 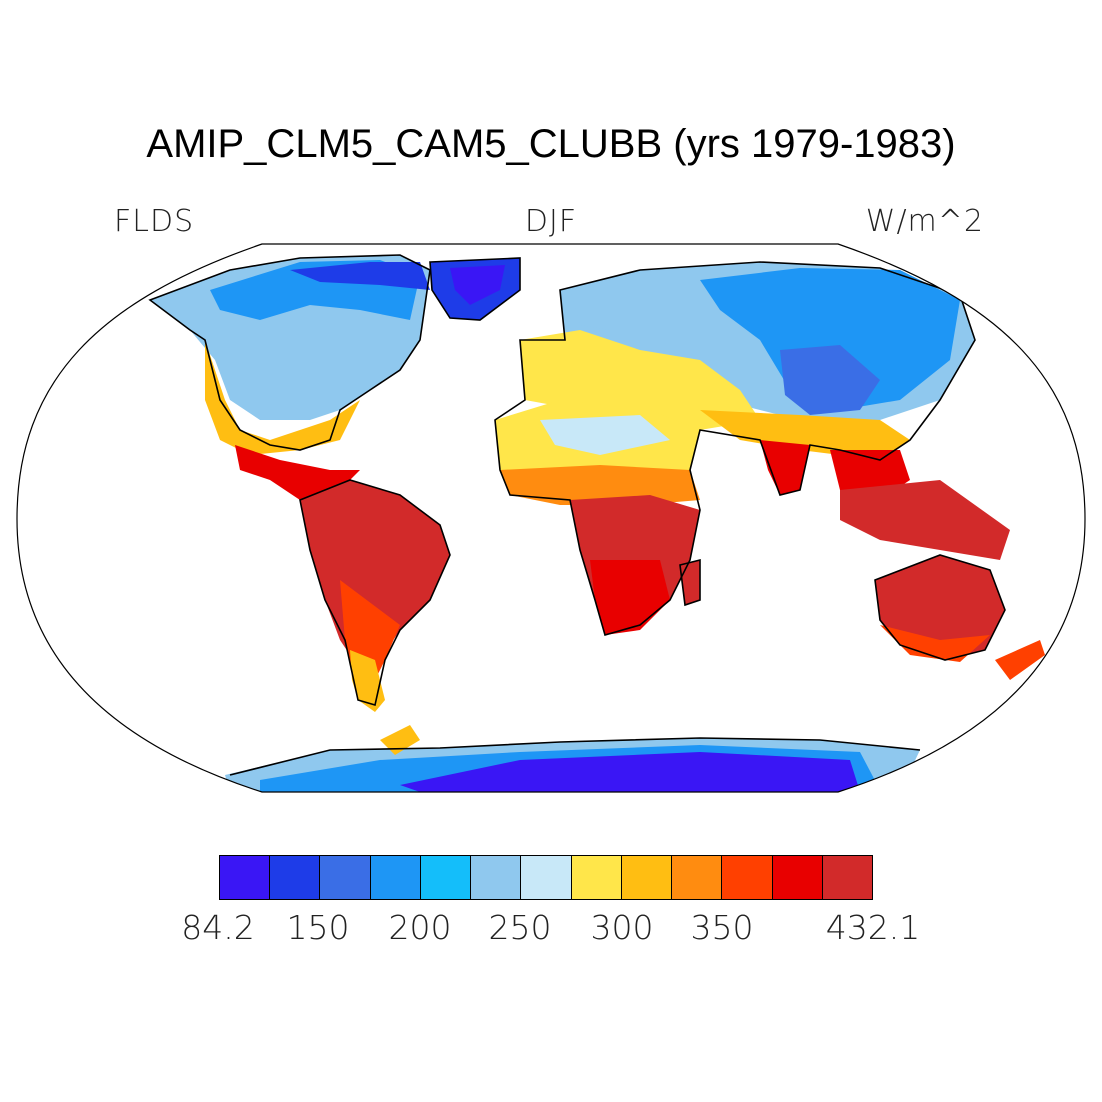 What do you see at coordinates (805, 435) in the screenshot?
I see `asia-south-band` at bounding box center [805, 435].